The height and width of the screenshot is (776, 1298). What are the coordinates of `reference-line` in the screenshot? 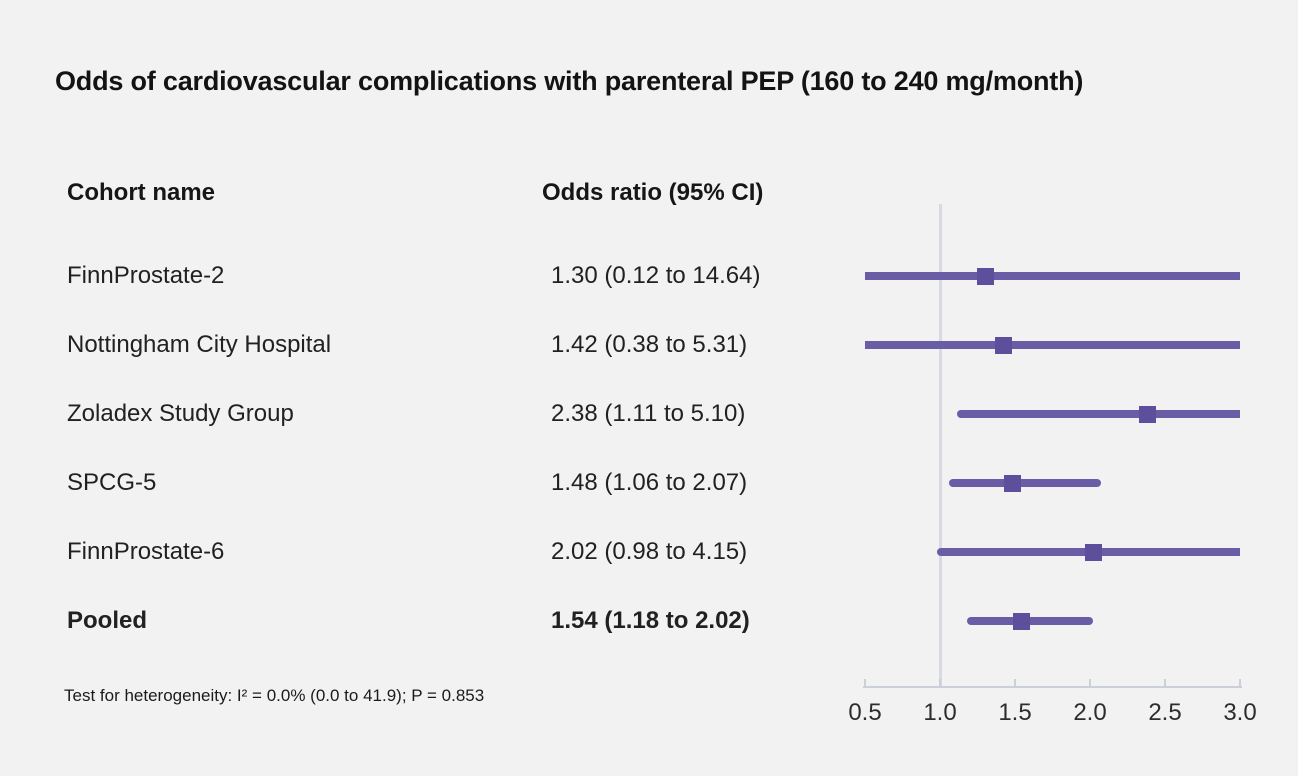 It's located at (940, 445).